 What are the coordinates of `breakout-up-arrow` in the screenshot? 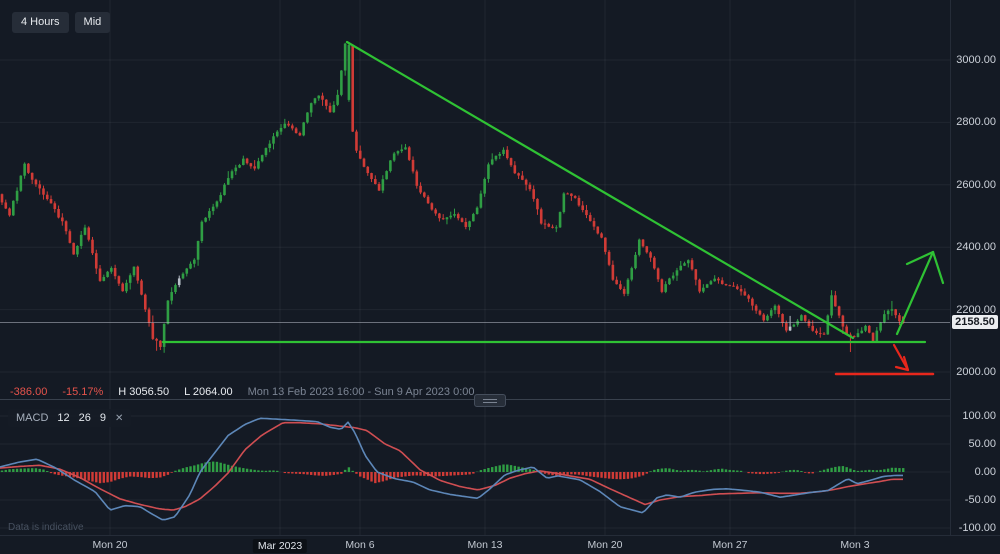 It's located at (920, 293).